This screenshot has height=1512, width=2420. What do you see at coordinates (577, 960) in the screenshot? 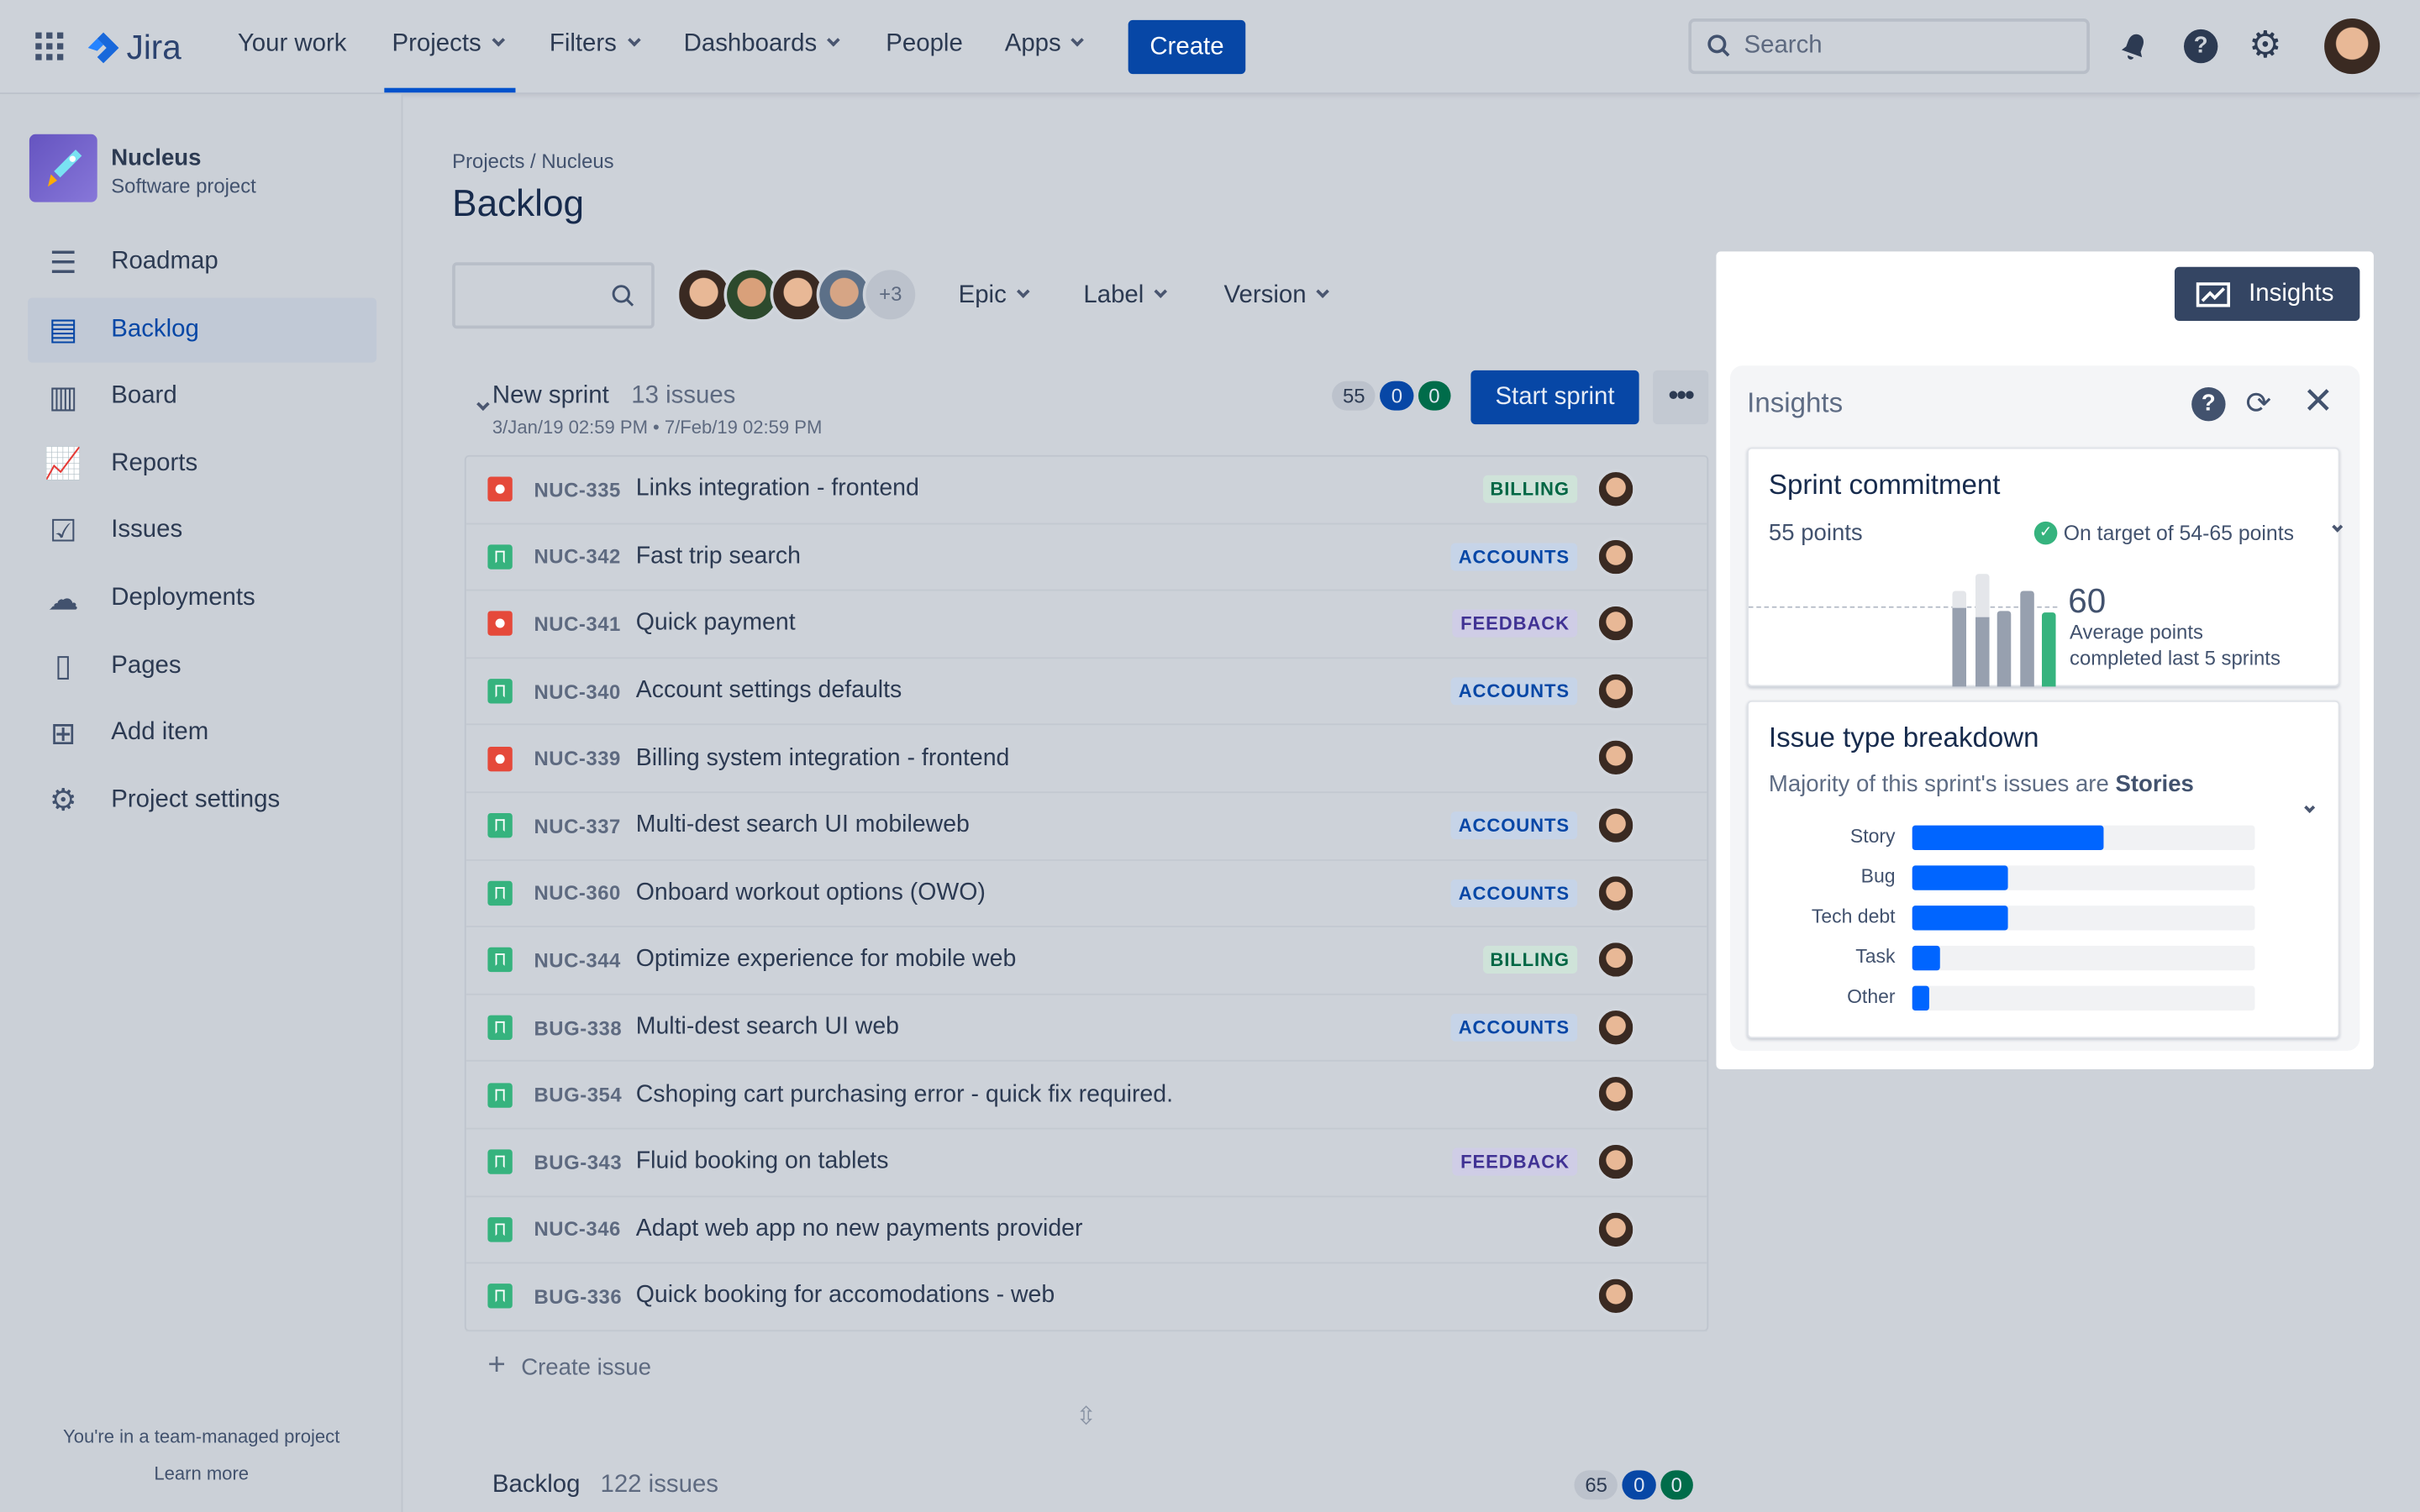
I see `issue-key: NUC-344` at bounding box center [577, 960].